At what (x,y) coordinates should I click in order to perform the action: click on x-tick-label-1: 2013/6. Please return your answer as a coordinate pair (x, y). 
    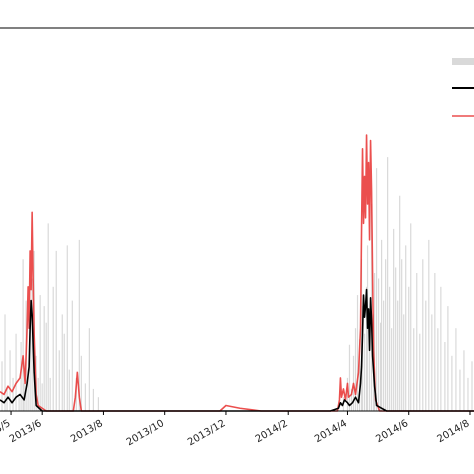
    Looking at the image, I should click on (26, 431).